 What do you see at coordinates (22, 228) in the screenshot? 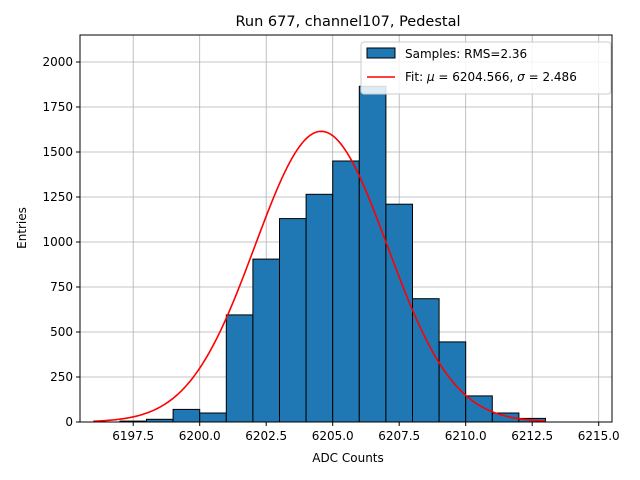
I see `y-axis-label: Entries` at bounding box center [22, 228].